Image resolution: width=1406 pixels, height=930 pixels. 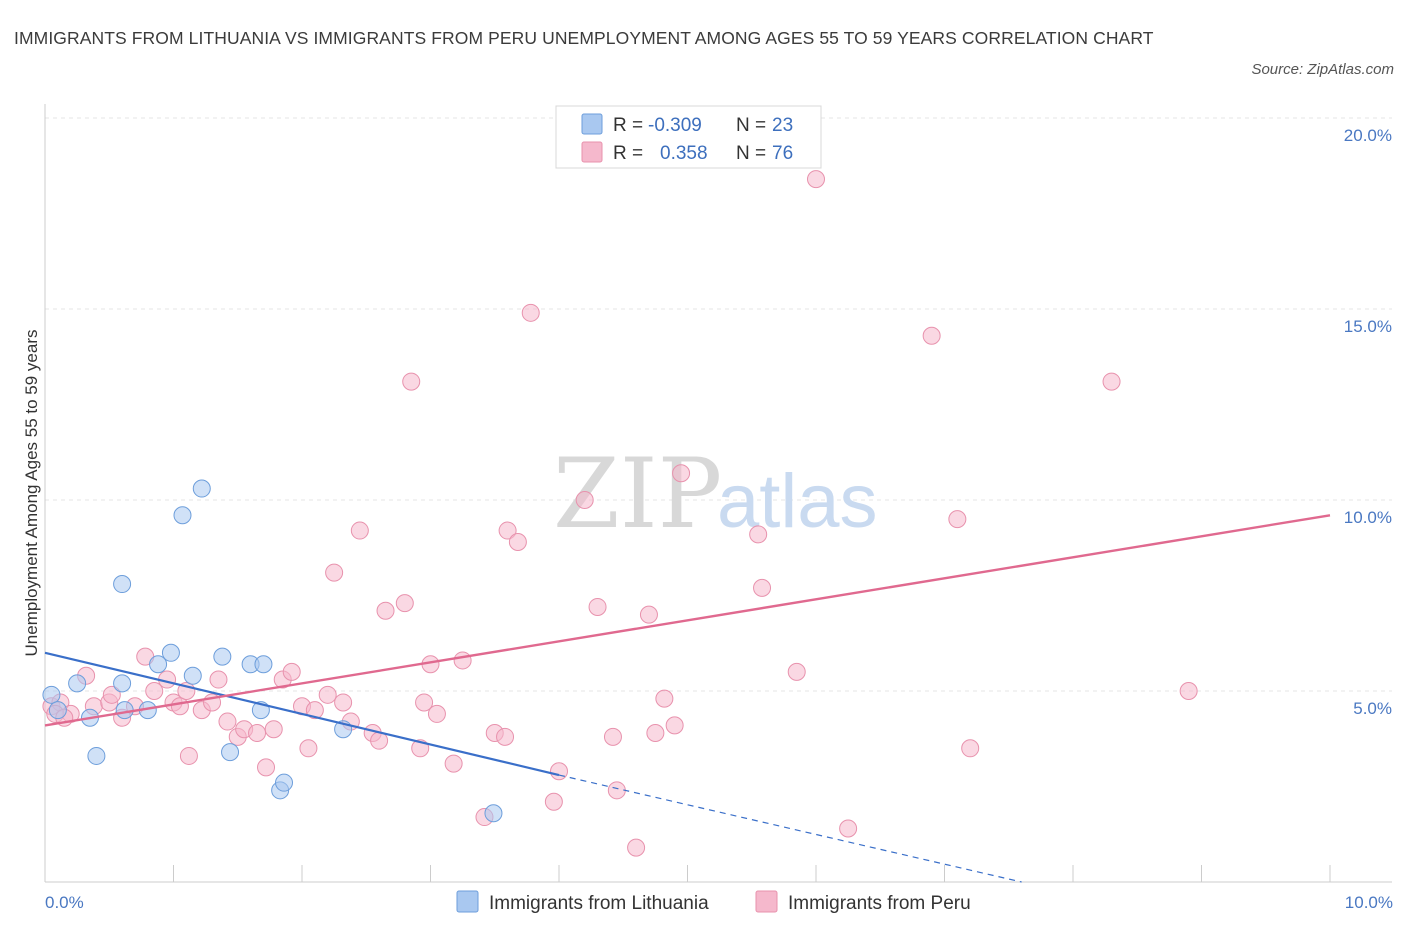 I want to click on series-lithuania-points, so click(x=272, y=651).